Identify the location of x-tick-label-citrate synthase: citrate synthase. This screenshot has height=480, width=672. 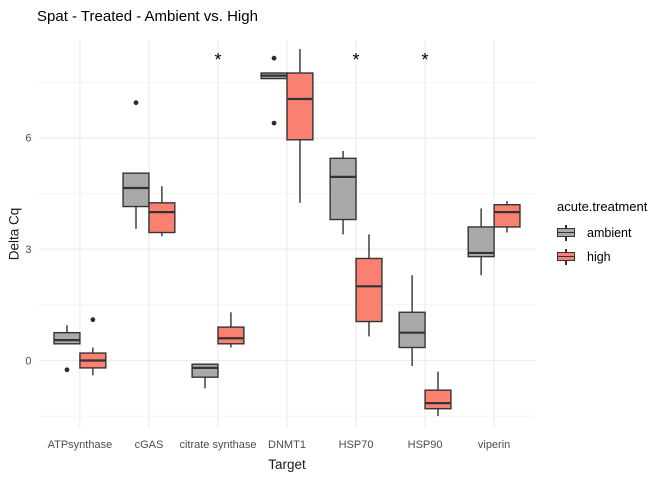
(217, 445).